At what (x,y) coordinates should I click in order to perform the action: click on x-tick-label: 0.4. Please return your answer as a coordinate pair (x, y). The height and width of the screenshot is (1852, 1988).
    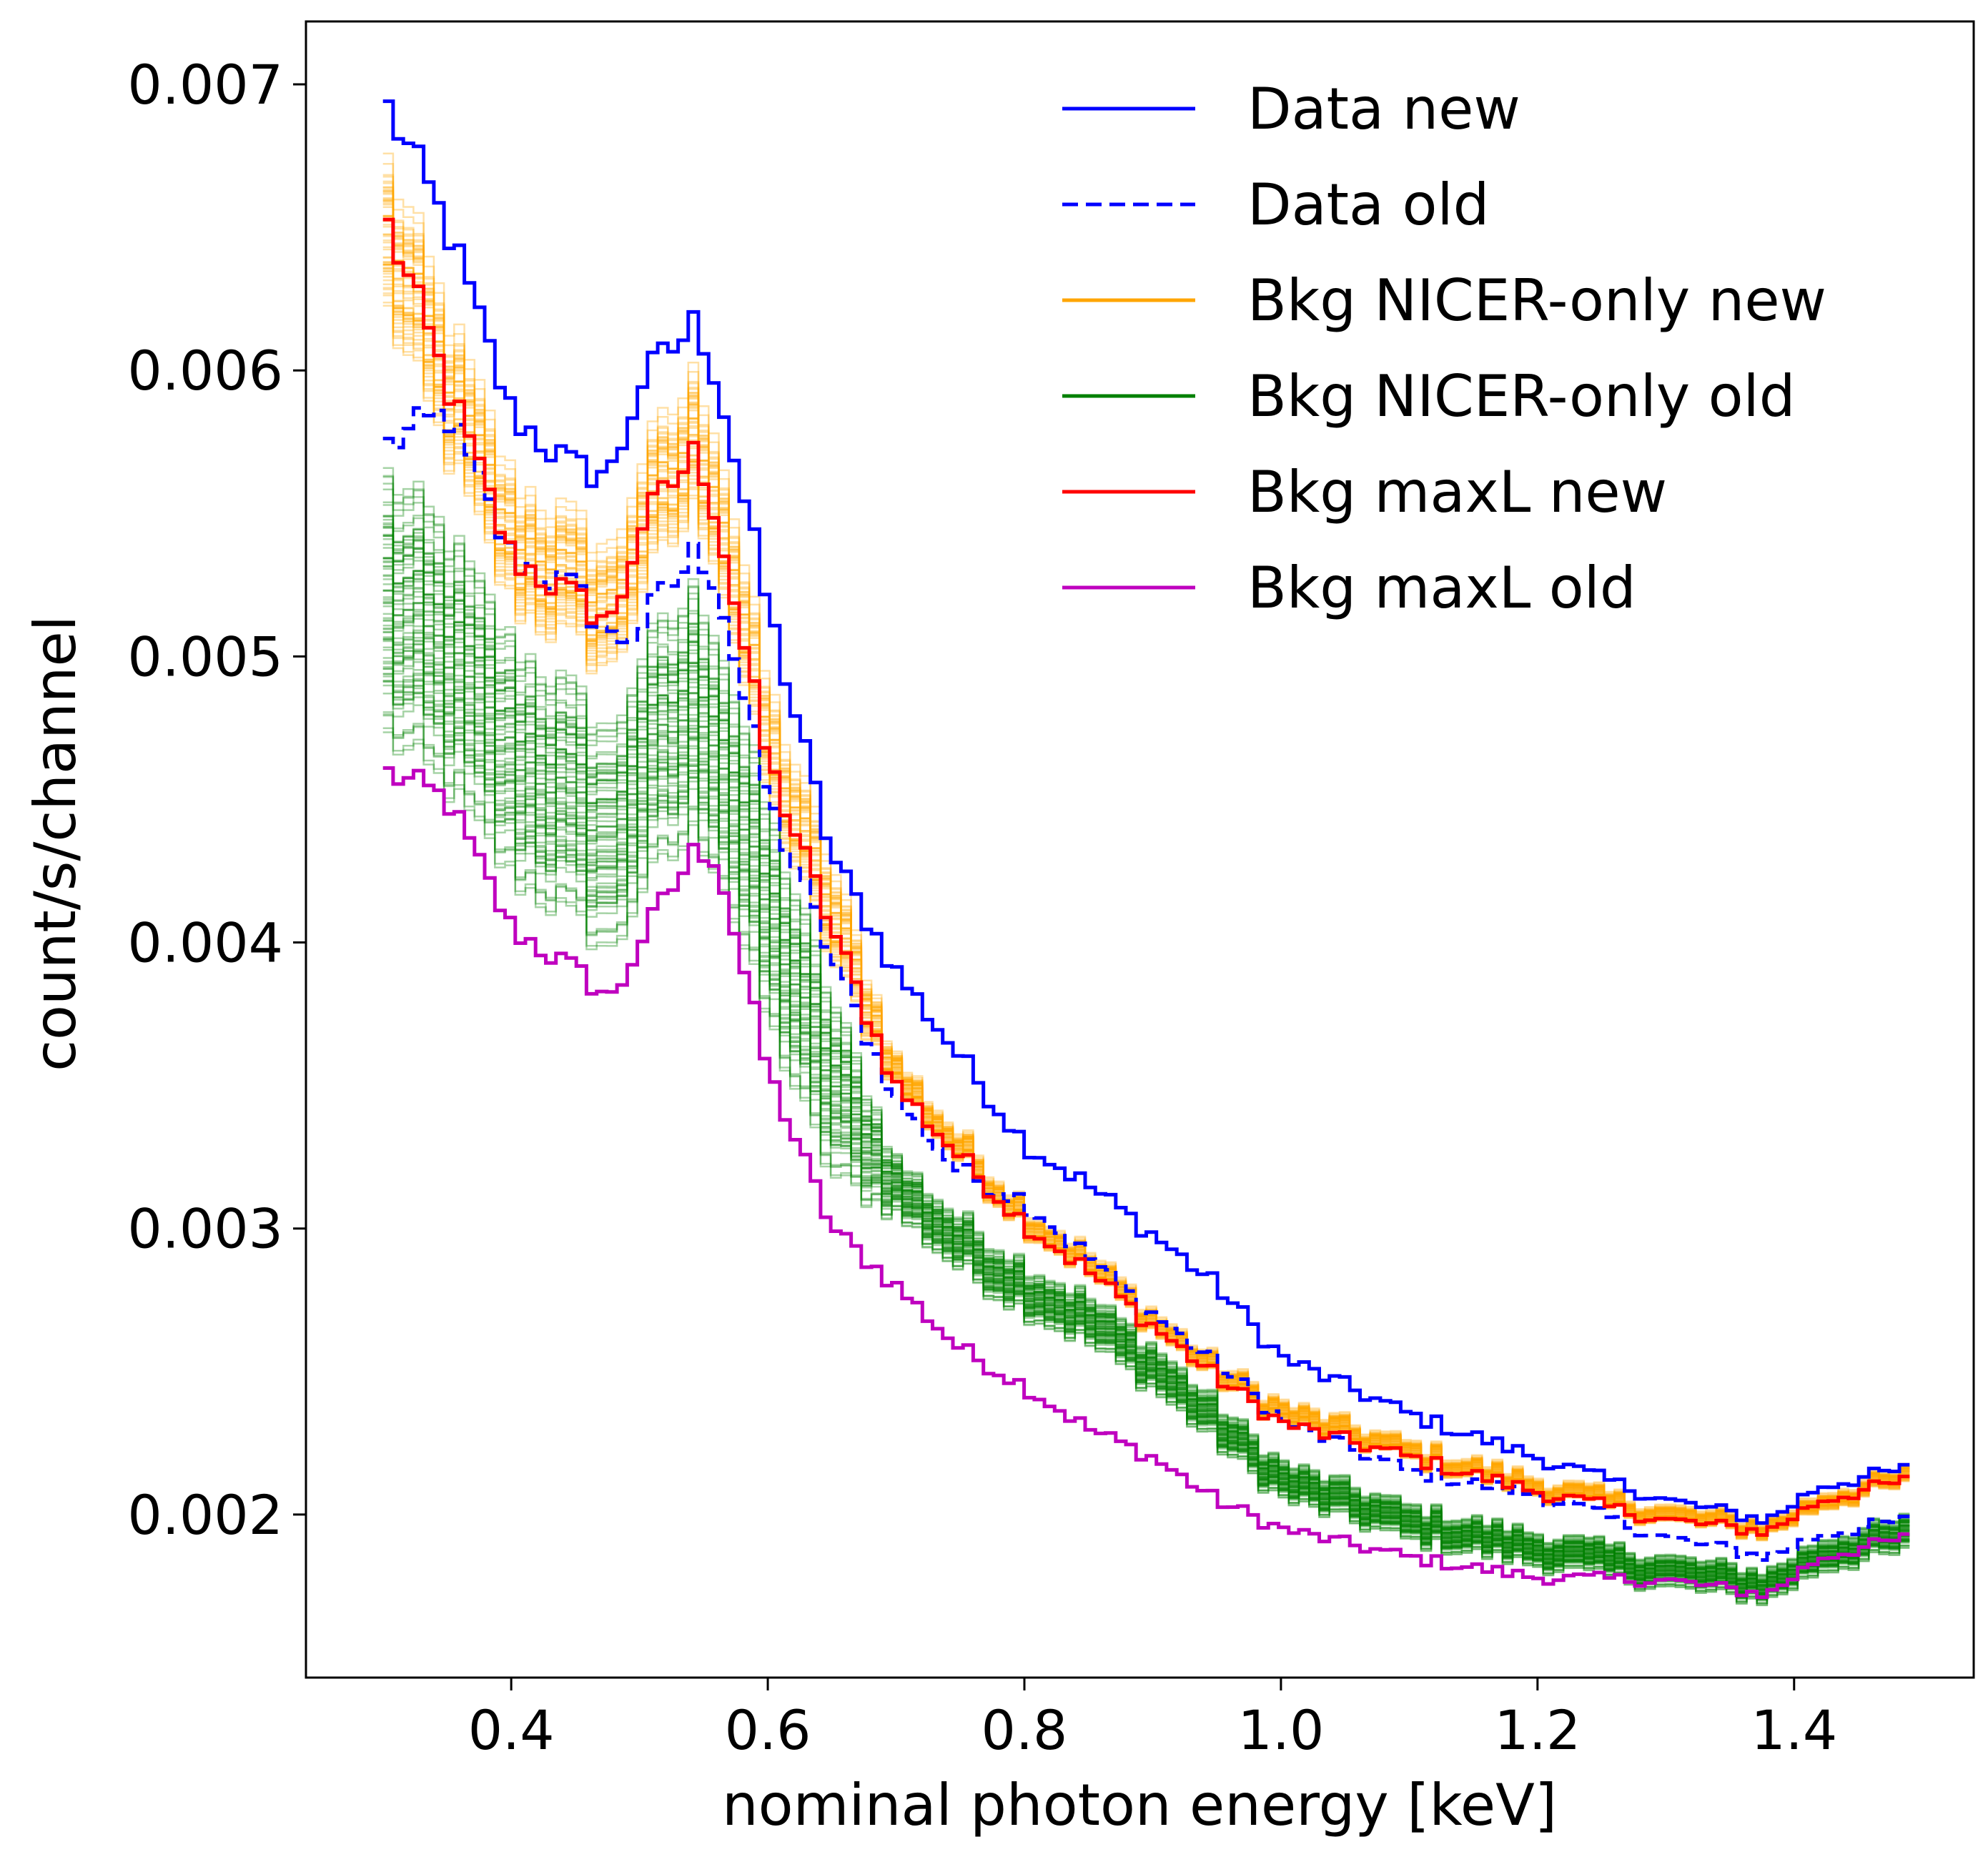
    Looking at the image, I should click on (512, 1730).